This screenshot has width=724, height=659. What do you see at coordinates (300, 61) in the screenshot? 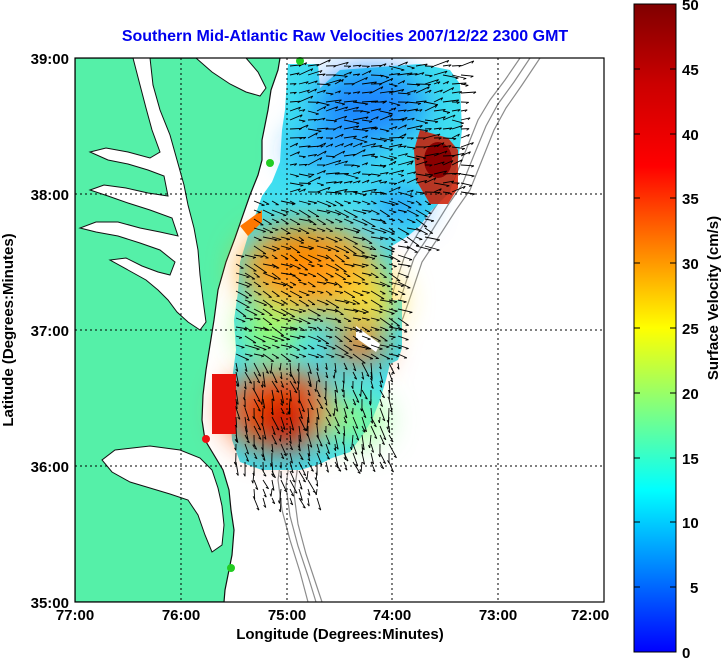
I see `station-marker` at bounding box center [300, 61].